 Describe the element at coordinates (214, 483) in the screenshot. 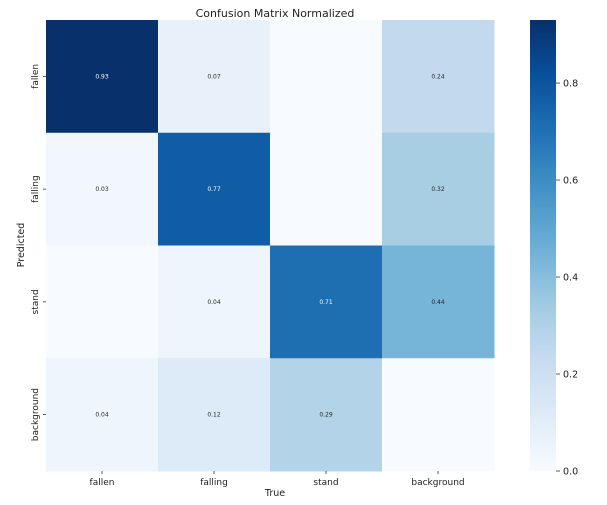

I see `x-tick-label: falling` at that location.